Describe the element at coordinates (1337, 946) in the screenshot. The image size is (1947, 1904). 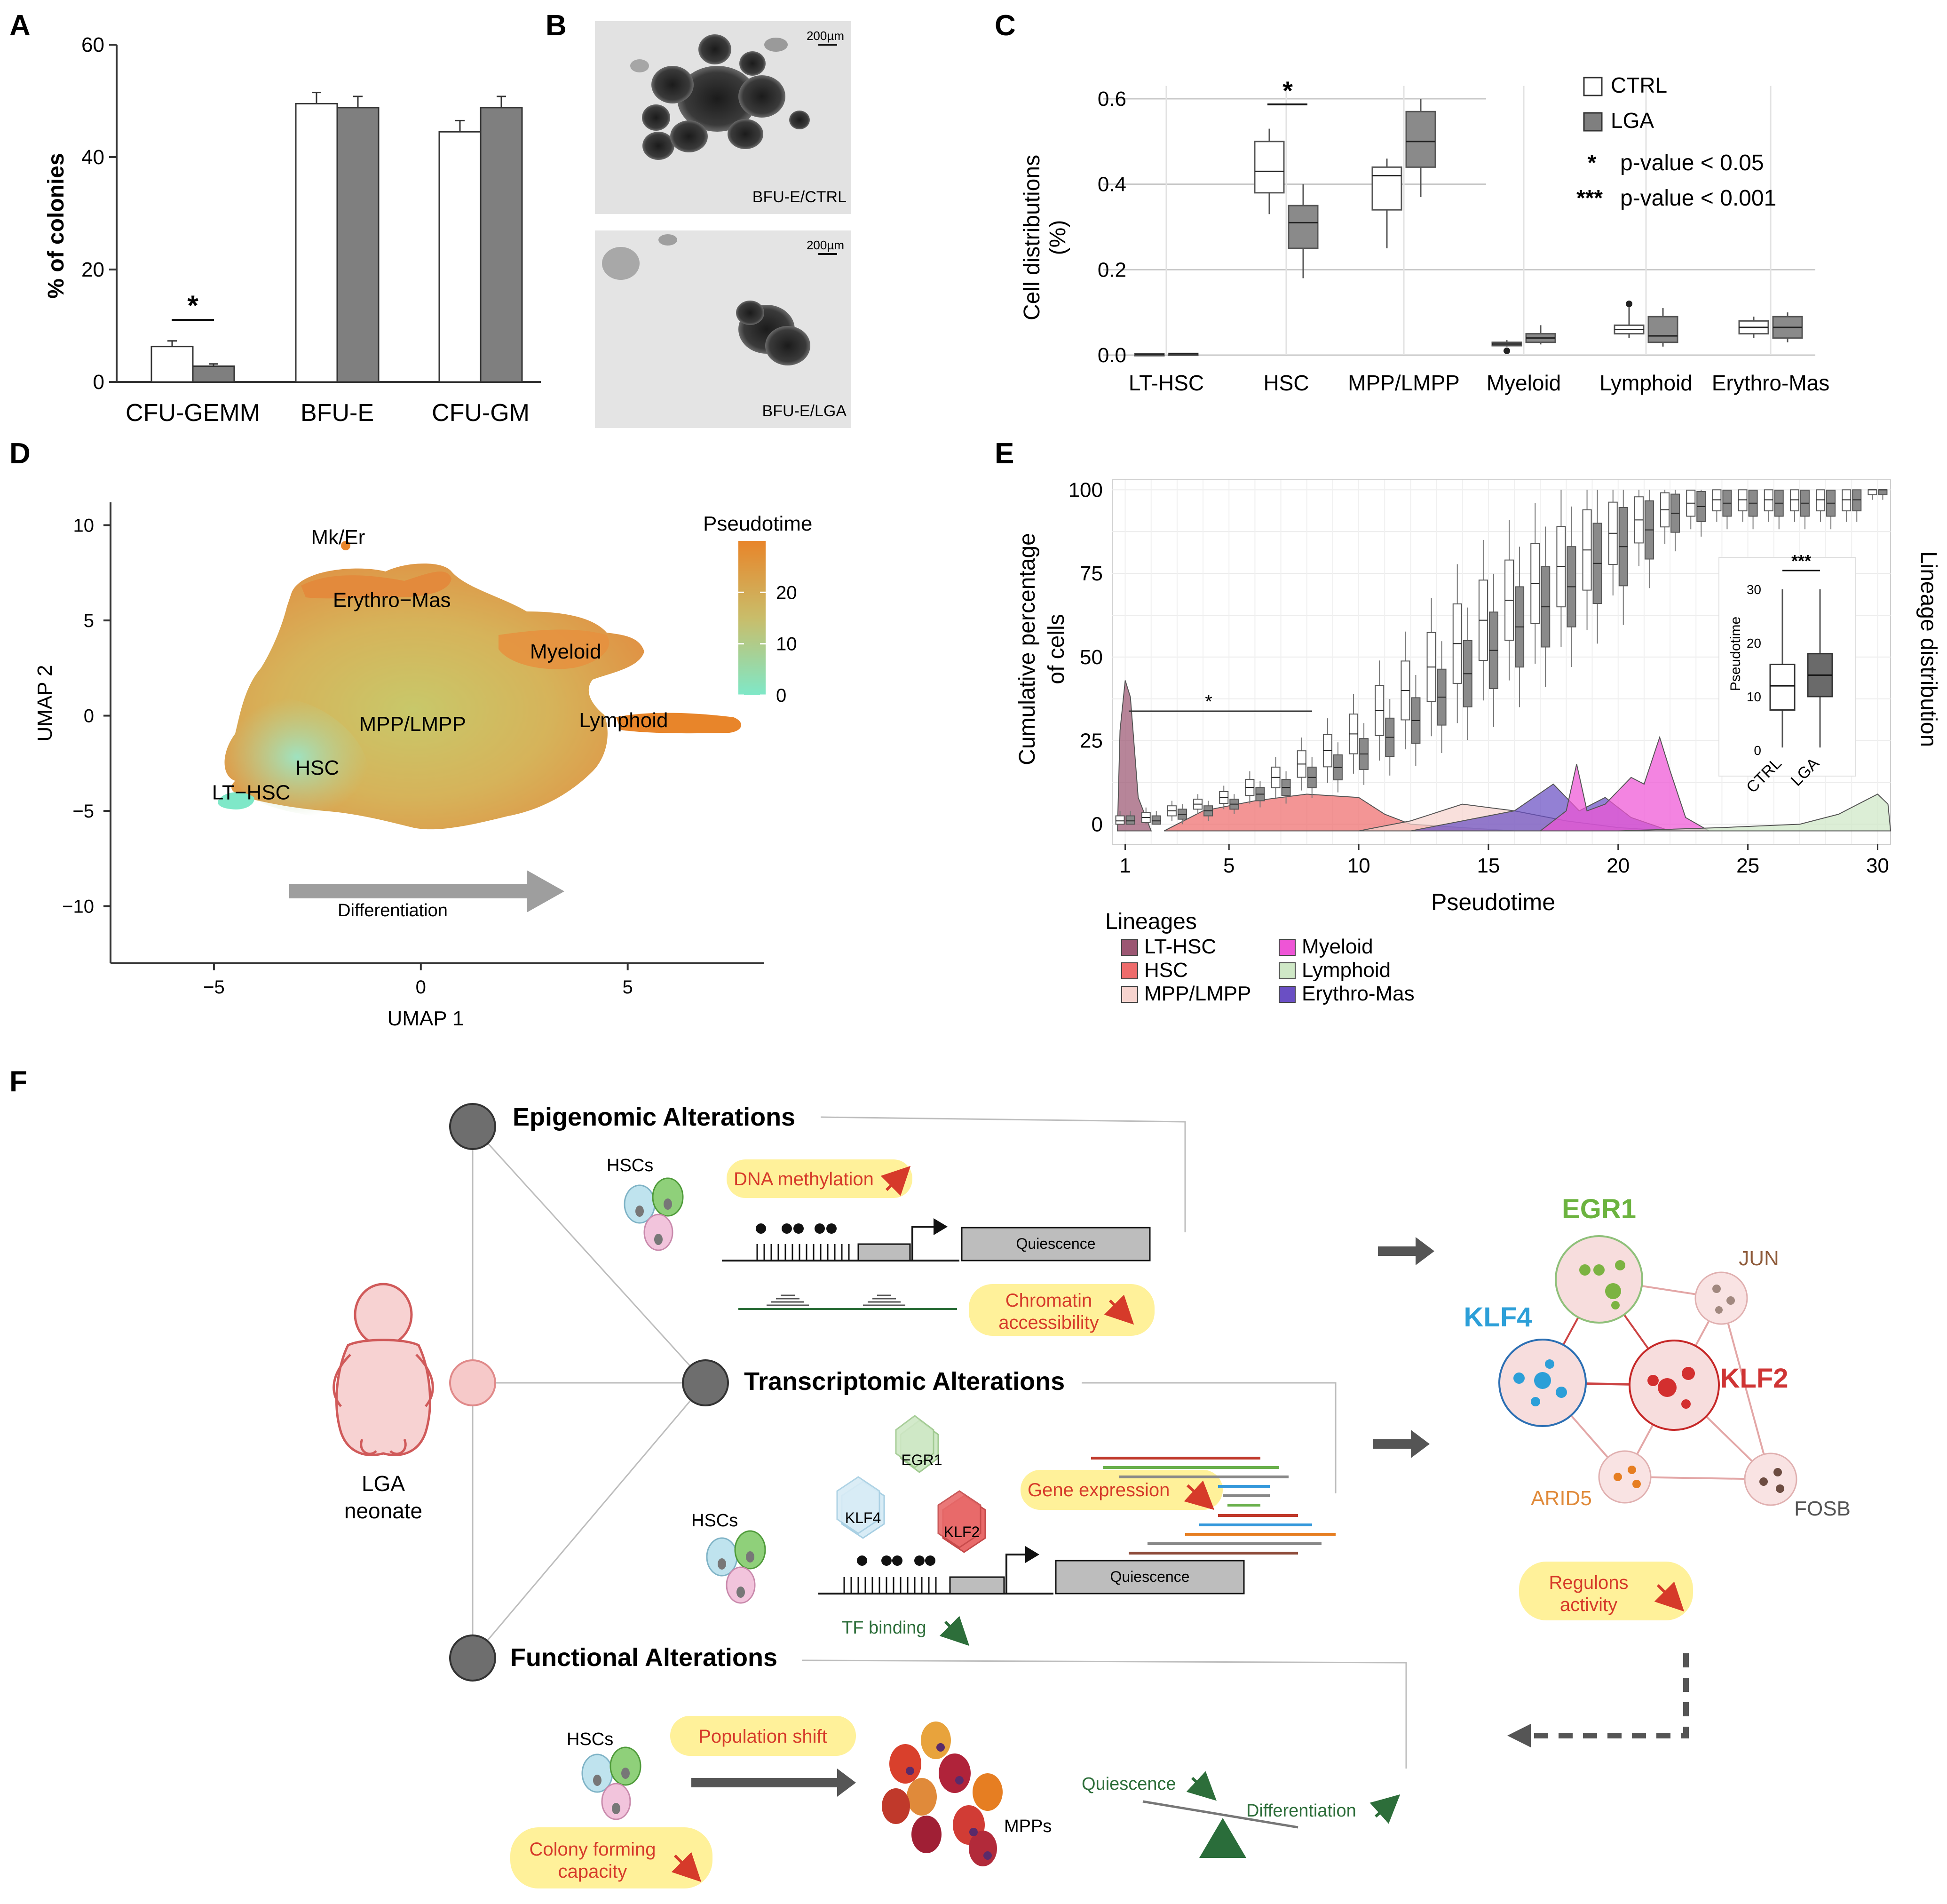
I see `legend-label: Myeloid` at that location.